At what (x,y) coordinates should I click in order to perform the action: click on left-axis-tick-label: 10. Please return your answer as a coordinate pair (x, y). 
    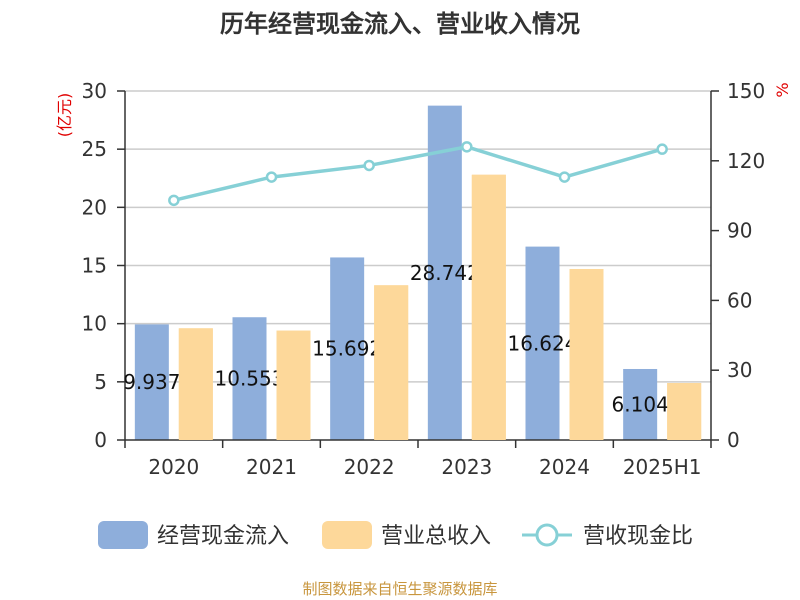
    Looking at the image, I should click on (94, 324).